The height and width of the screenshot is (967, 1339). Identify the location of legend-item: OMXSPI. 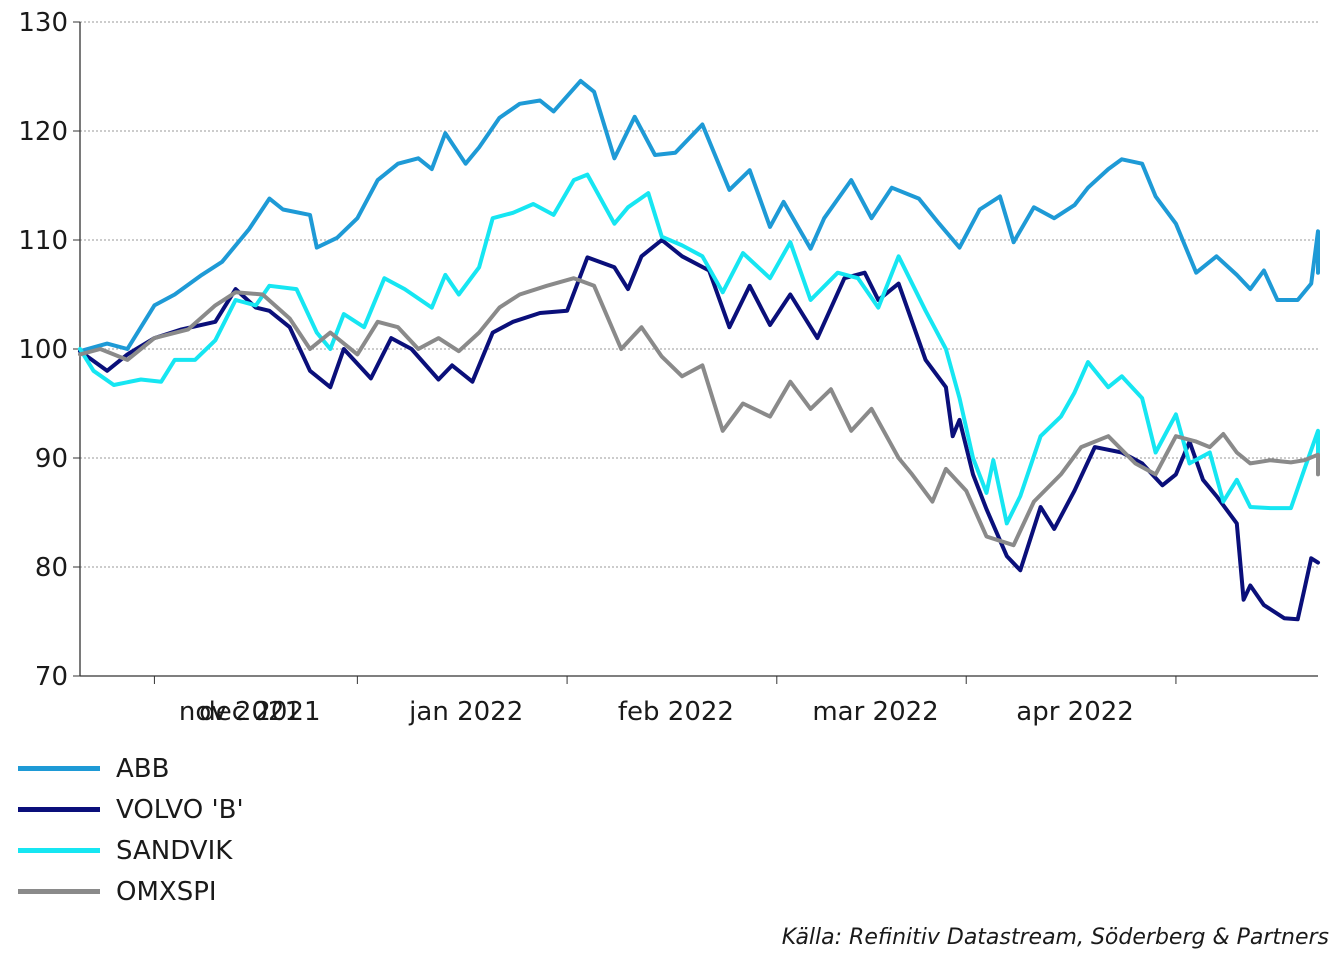
(131, 891).